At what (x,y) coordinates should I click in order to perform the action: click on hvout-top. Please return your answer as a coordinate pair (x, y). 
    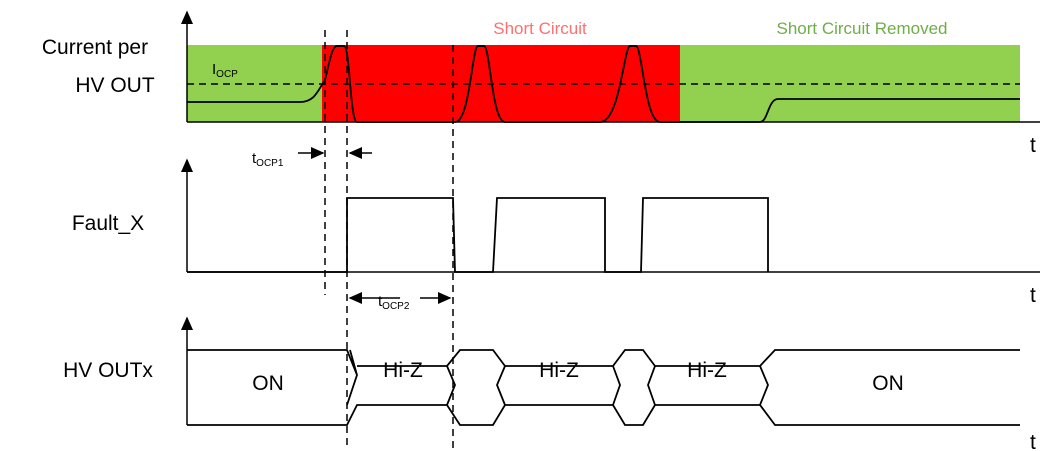
    Looking at the image, I should click on (603, 377).